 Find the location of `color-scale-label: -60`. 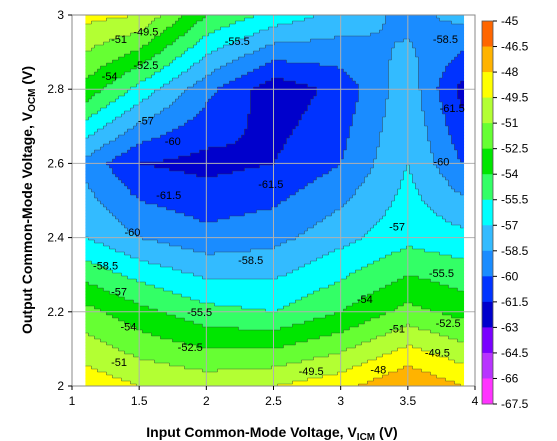

color-scale-label: -60 is located at coordinates (510, 276).